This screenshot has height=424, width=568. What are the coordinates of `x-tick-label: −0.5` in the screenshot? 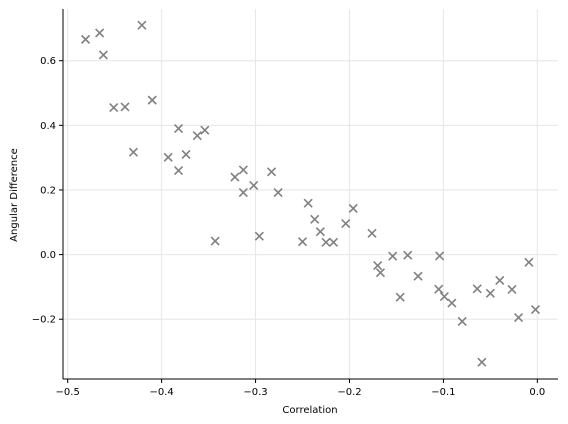 It's located at (68, 392).